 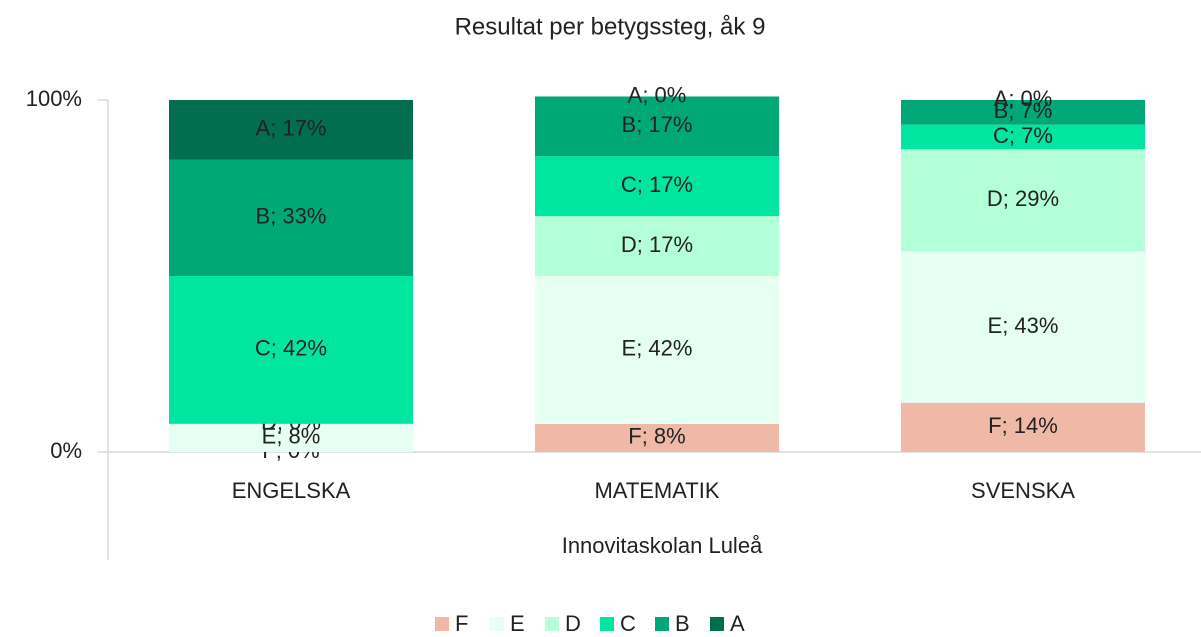 I want to click on data-label: B; 17%, so click(x=657, y=124).